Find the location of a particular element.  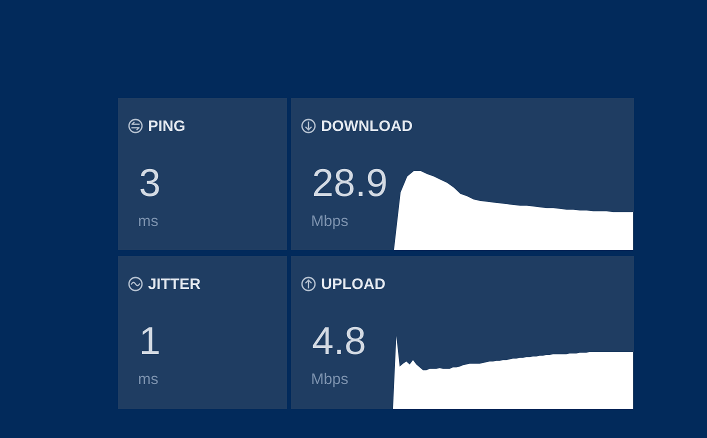

text: 28.9 is located at coordinates (350, 182).